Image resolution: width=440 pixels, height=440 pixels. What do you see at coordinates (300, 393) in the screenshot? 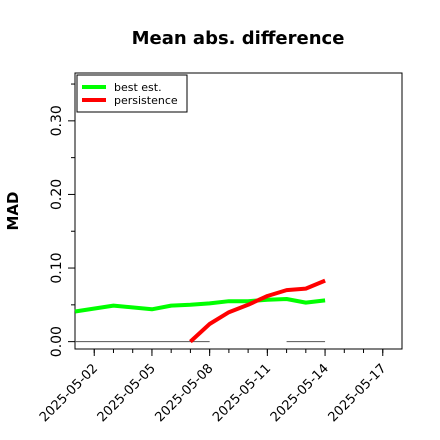
I see `x-tick-label: 2025-05-14` at bounding box center [300, 393].